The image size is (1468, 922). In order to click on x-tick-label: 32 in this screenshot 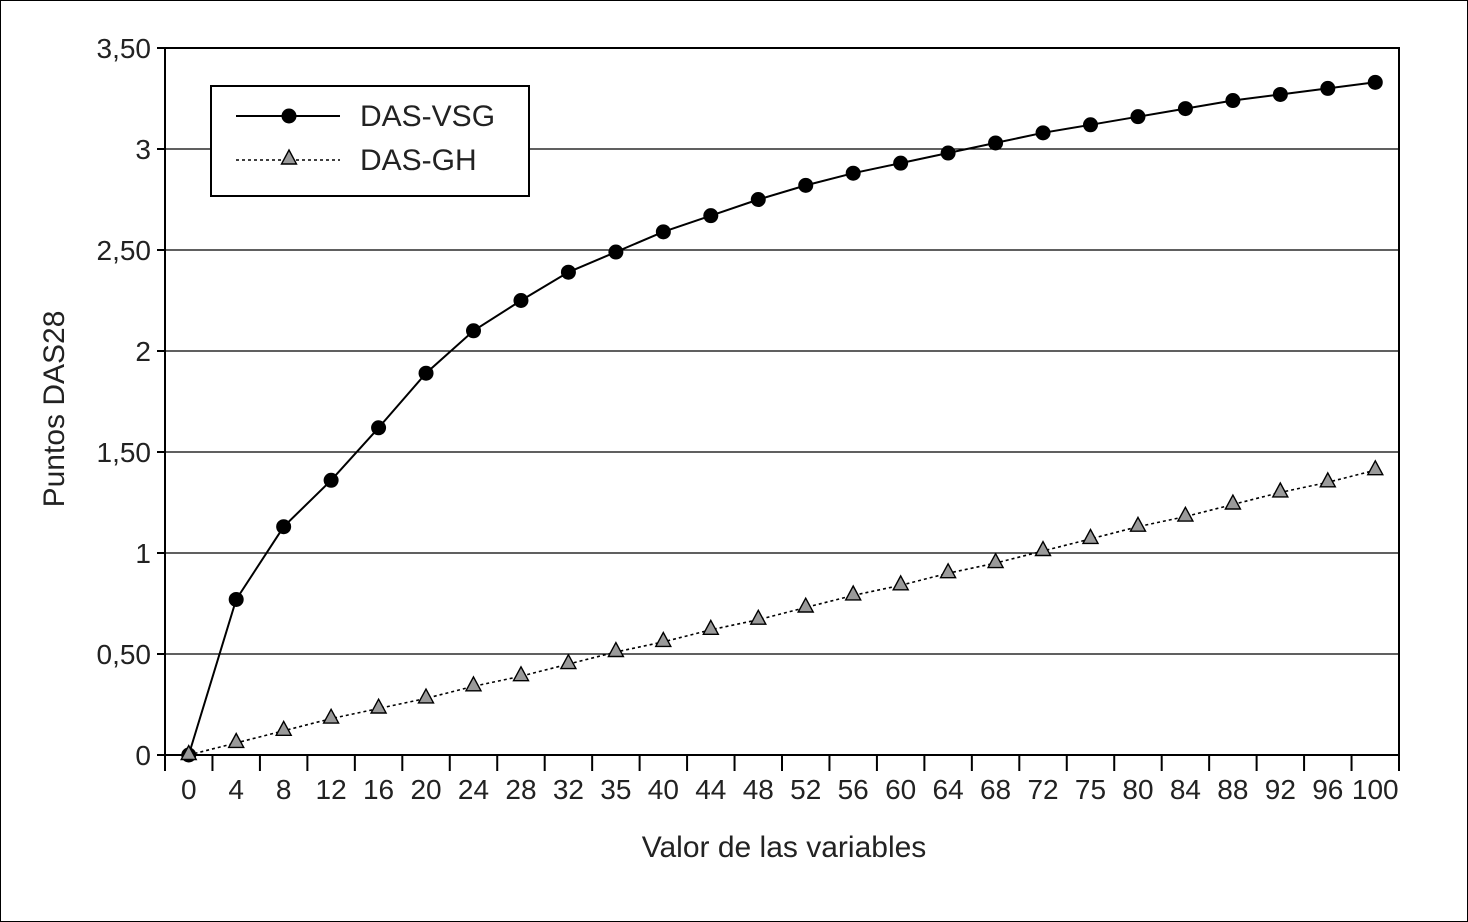, I will do `click(568, 789)`.